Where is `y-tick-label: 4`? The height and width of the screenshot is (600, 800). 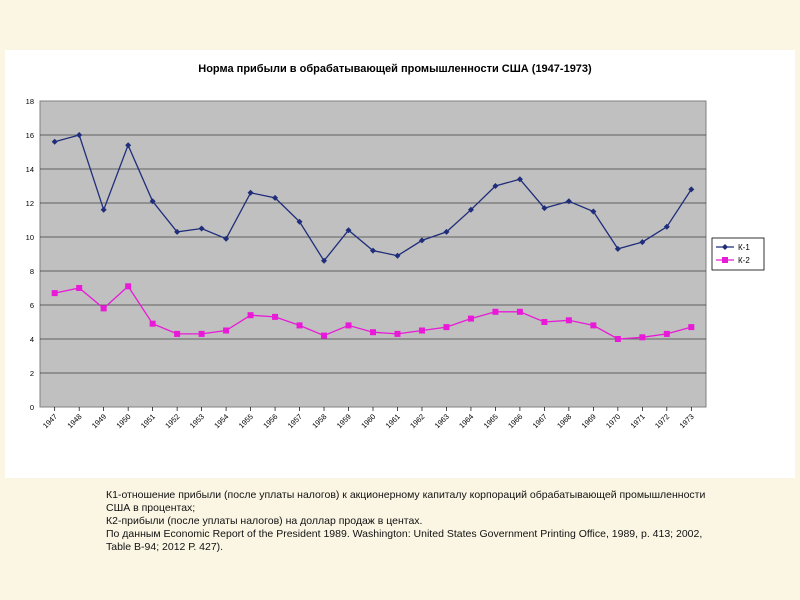
y-tick-label: 4 is located at coordinates (32, 339).